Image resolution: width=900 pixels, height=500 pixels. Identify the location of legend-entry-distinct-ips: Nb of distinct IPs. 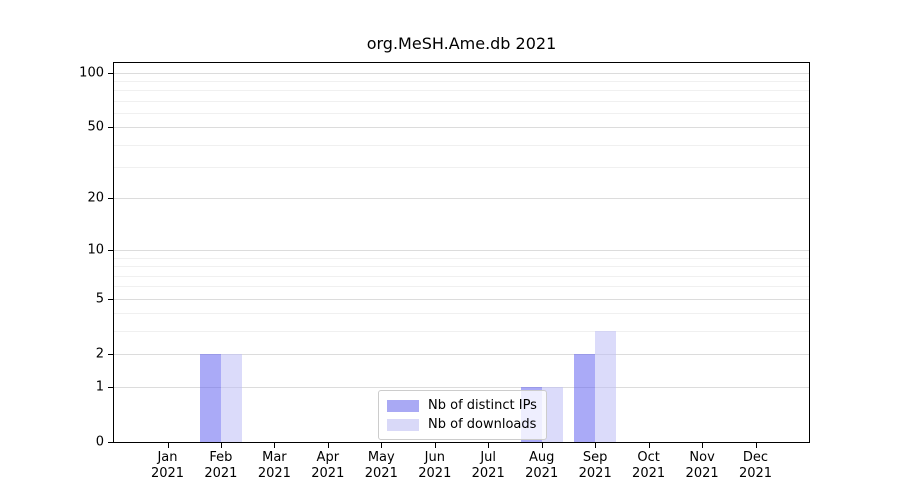
(462, 405).